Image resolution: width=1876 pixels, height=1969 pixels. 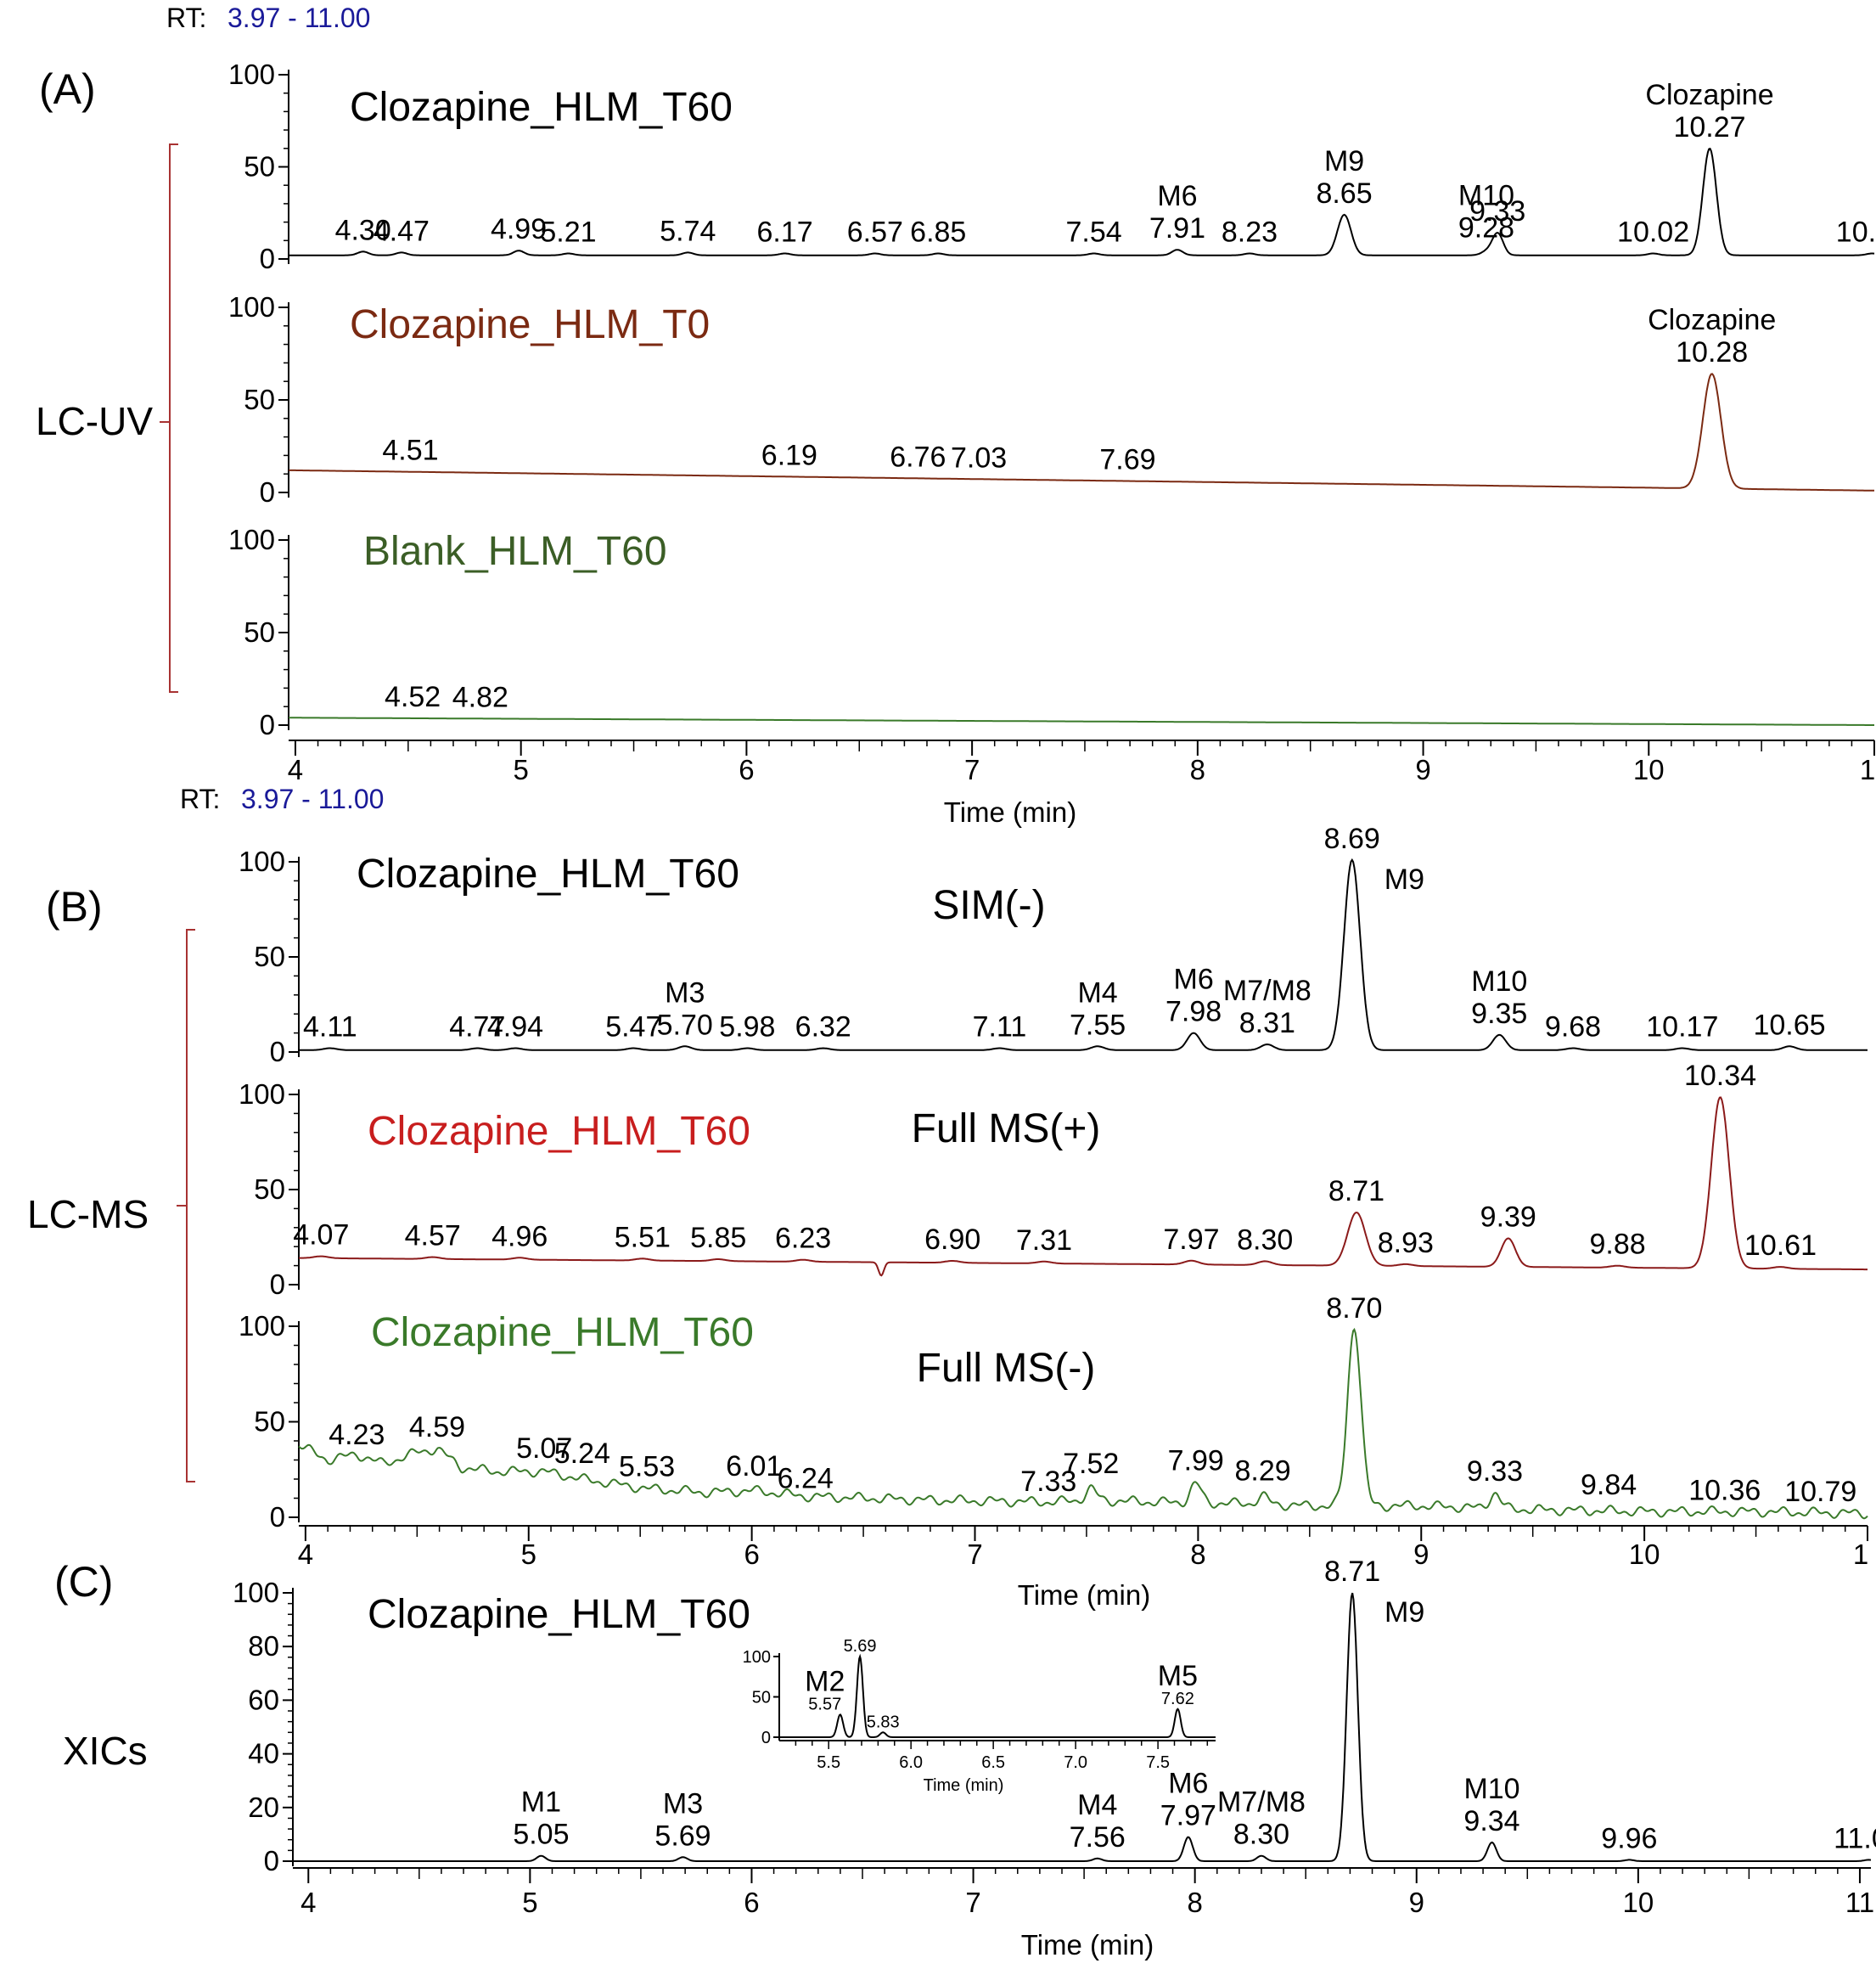 What do you see at coordinates (1649, 769) in the screenshot?
I see `x-tick-label: 10` at bounding box center [1649, 769].